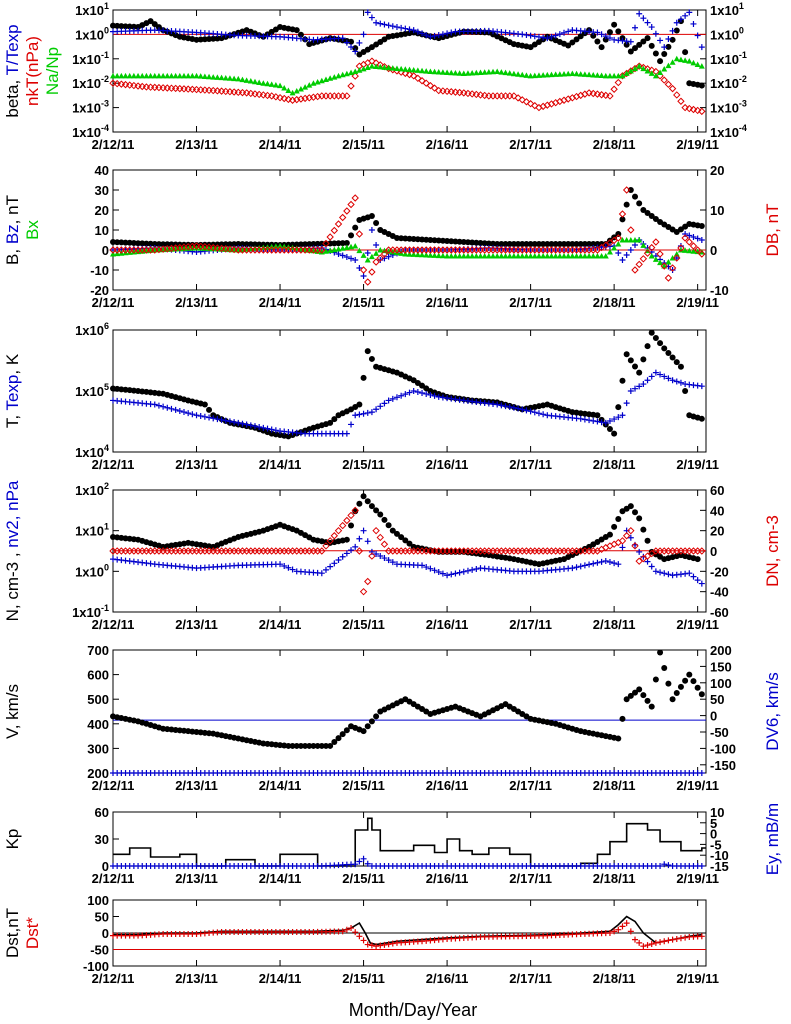 Image resolution: width=791 pixels, height=1024 pixels. Describe the element at coordinates (717, 170) in the screenshot. I see `y-tick-label-right: 20` at that location.